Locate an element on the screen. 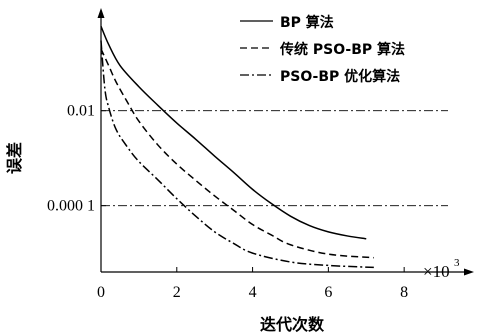  y-axis-ticks: 0.01 0.000 1 is located at coordinates (76, 159).